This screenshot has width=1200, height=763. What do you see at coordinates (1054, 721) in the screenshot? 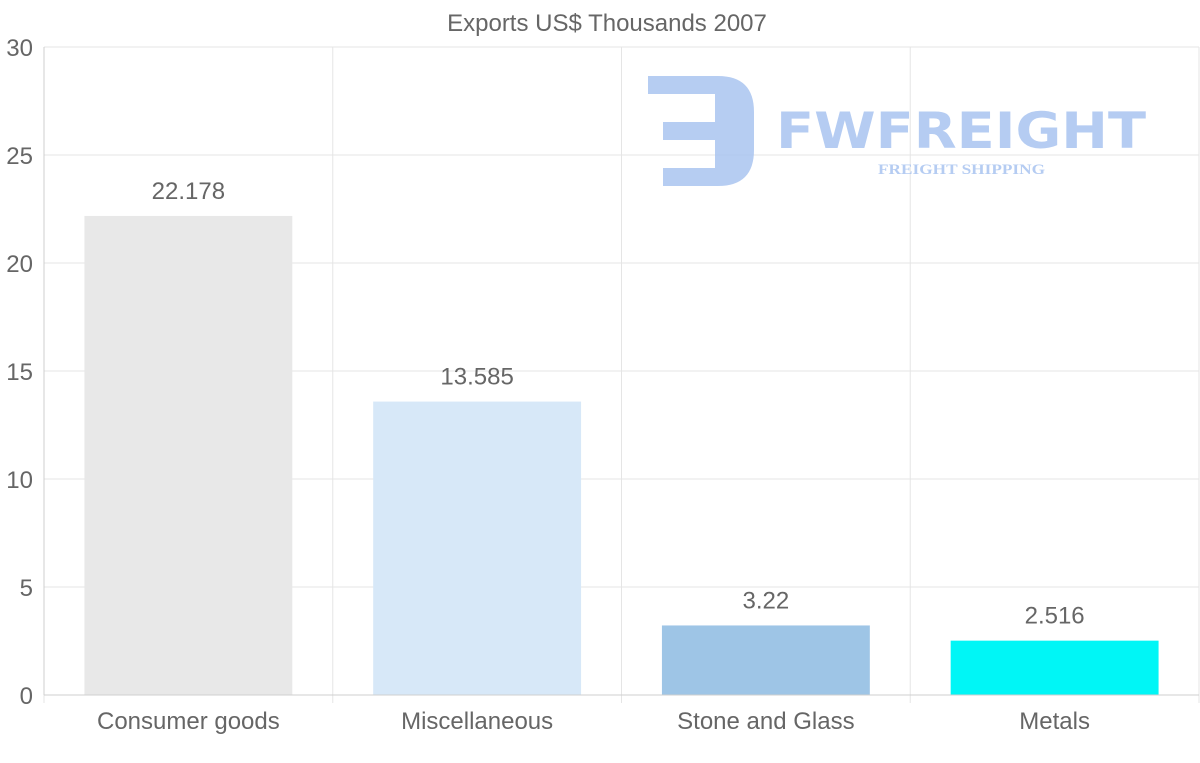
I see `x-category-label: Metals` at bounding box center [1054, 721].